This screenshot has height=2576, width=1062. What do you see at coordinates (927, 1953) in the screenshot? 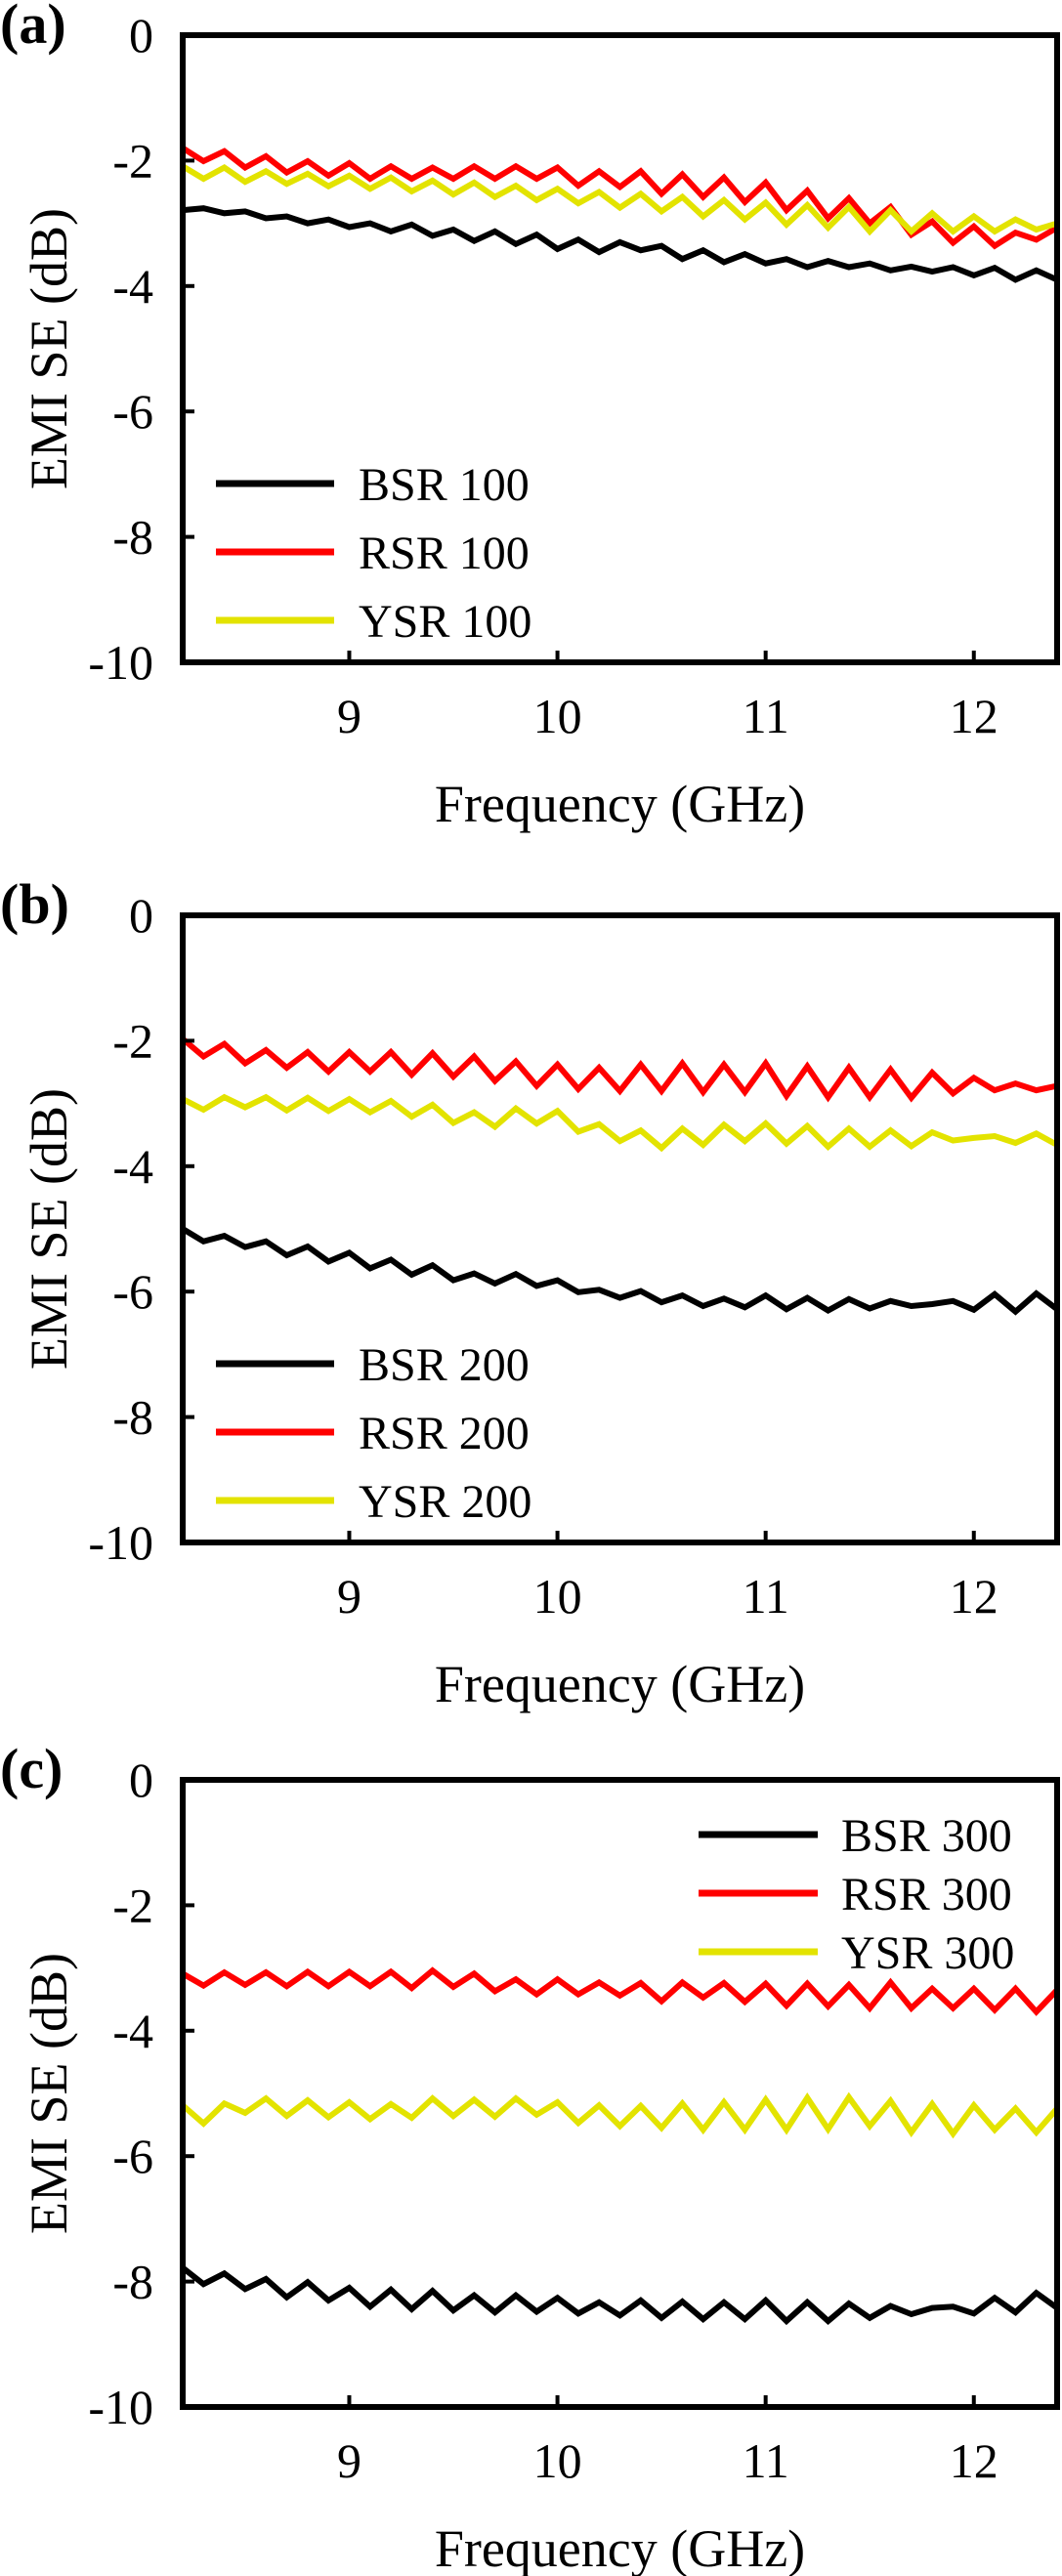
I see `legend-label: YSR 300` at bounding box center [927, 1953].